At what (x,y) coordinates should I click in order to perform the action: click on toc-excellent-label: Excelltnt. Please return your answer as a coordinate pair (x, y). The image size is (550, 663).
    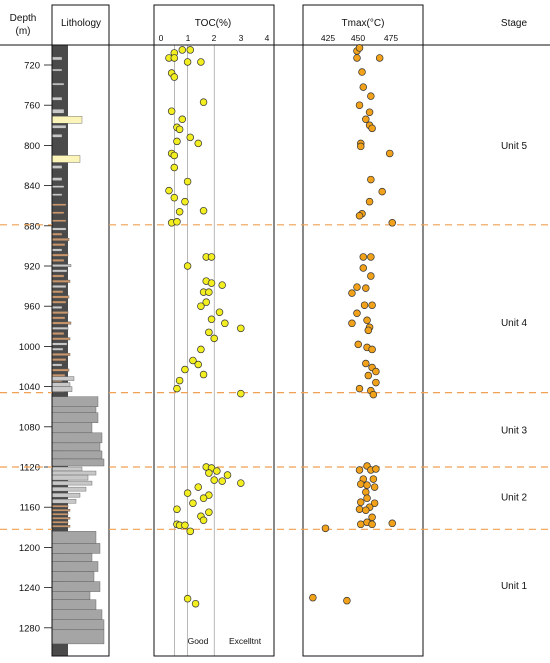
    Looking at the image, I should click on (245, 641).